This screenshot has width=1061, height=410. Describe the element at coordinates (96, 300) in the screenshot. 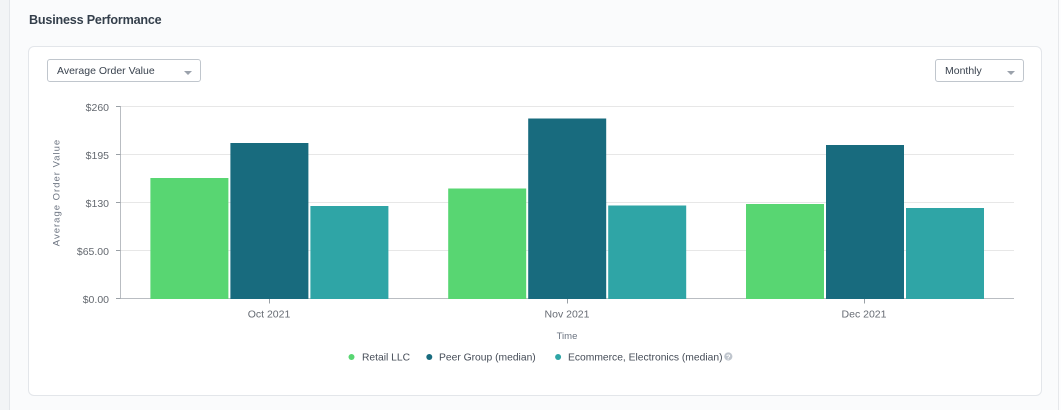

I see `svg-text: $0.00` at that location.